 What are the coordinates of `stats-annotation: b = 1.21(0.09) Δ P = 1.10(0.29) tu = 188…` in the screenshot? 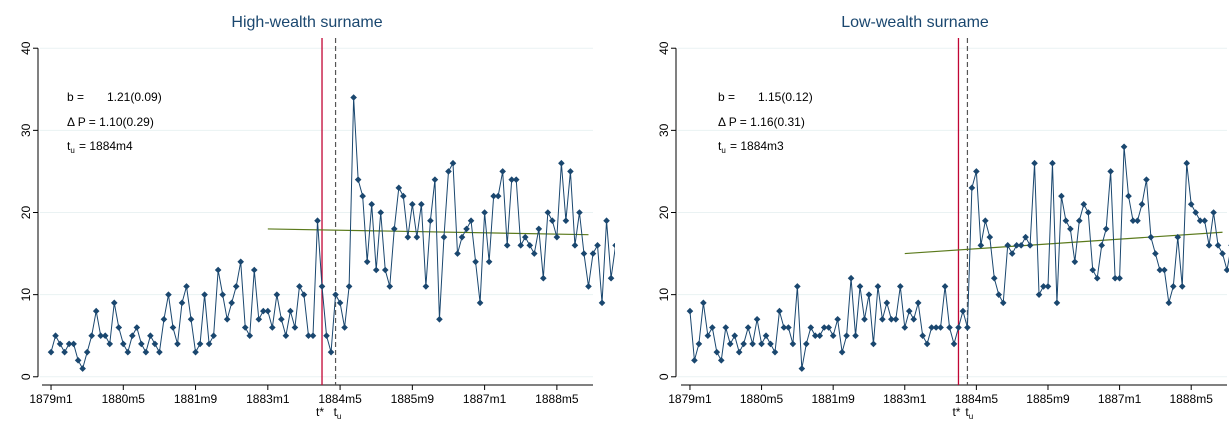 It's located at (114, 122).